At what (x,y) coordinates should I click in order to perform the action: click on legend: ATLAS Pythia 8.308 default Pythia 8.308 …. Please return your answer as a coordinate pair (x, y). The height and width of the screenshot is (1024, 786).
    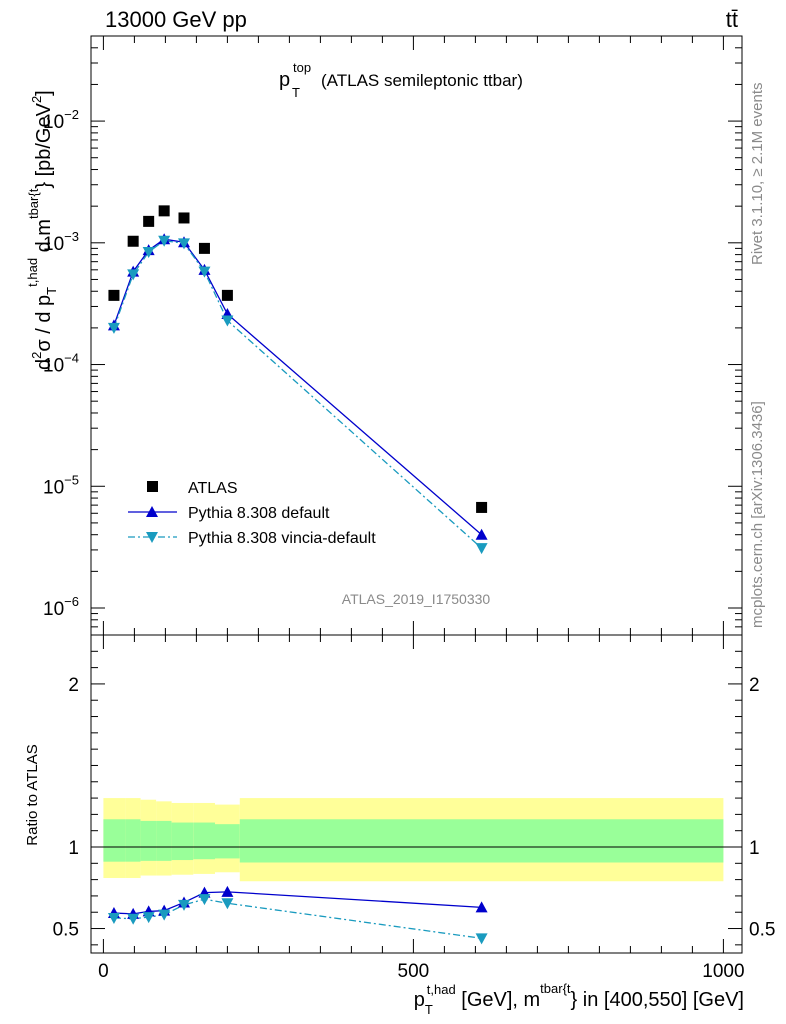
    Looking at the image, I should click on (252, 513).